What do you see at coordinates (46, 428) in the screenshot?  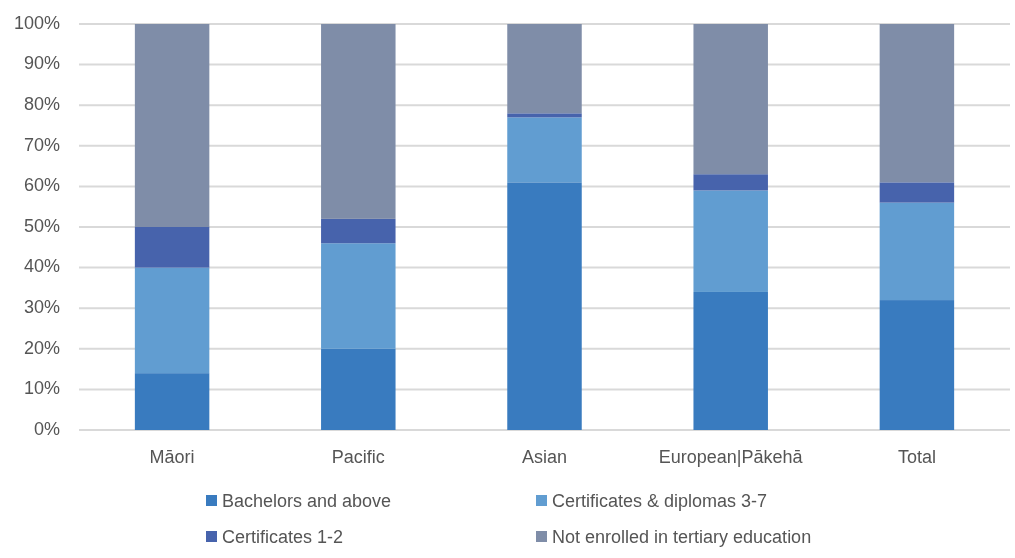 I see `y-tick-label: 0%` at bounding box center [46, 428].